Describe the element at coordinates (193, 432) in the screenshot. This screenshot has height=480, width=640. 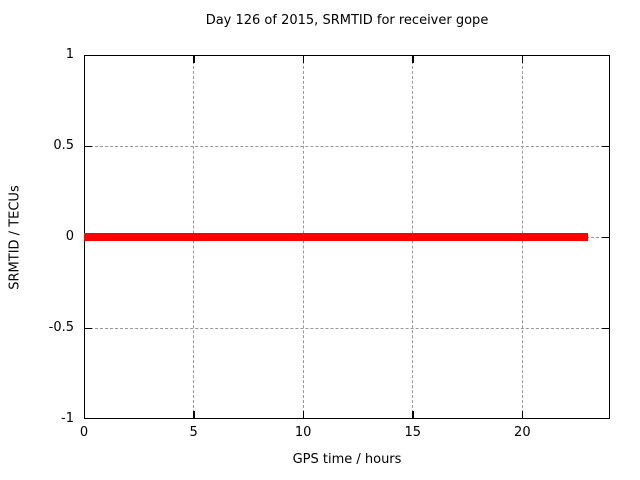
I see `x-tick-label: 5` at that location.